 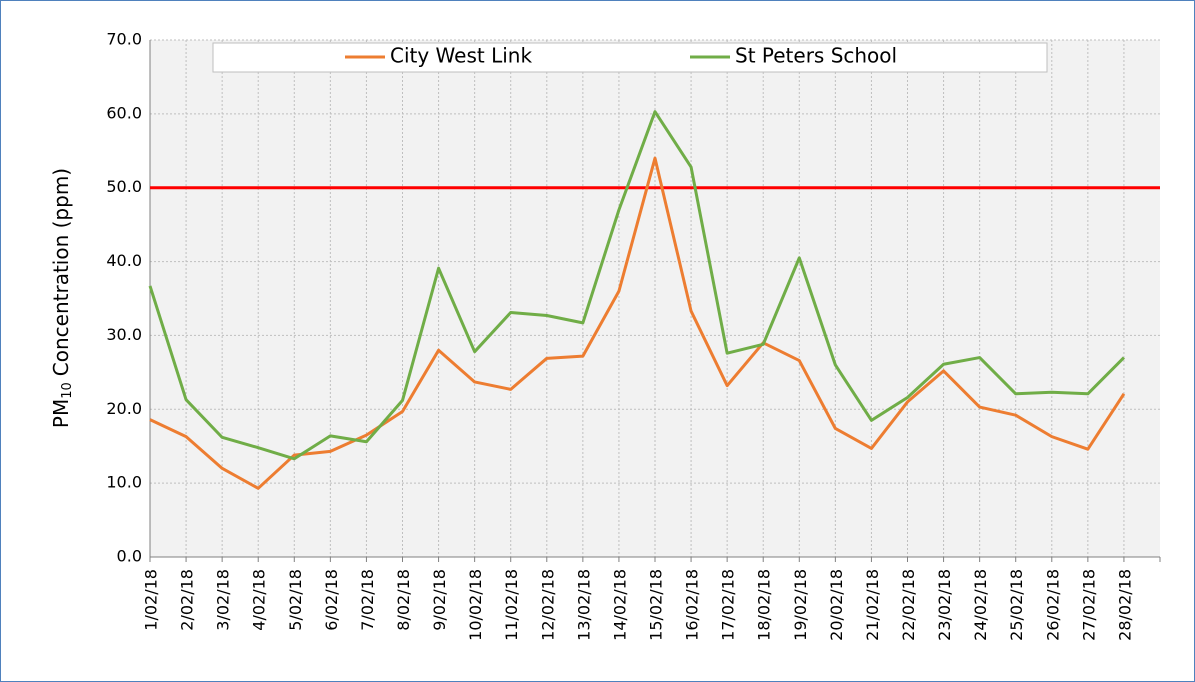 I want to click on y-axis-label: PM10 Concentration (ppm), so click(x=62, y=298).